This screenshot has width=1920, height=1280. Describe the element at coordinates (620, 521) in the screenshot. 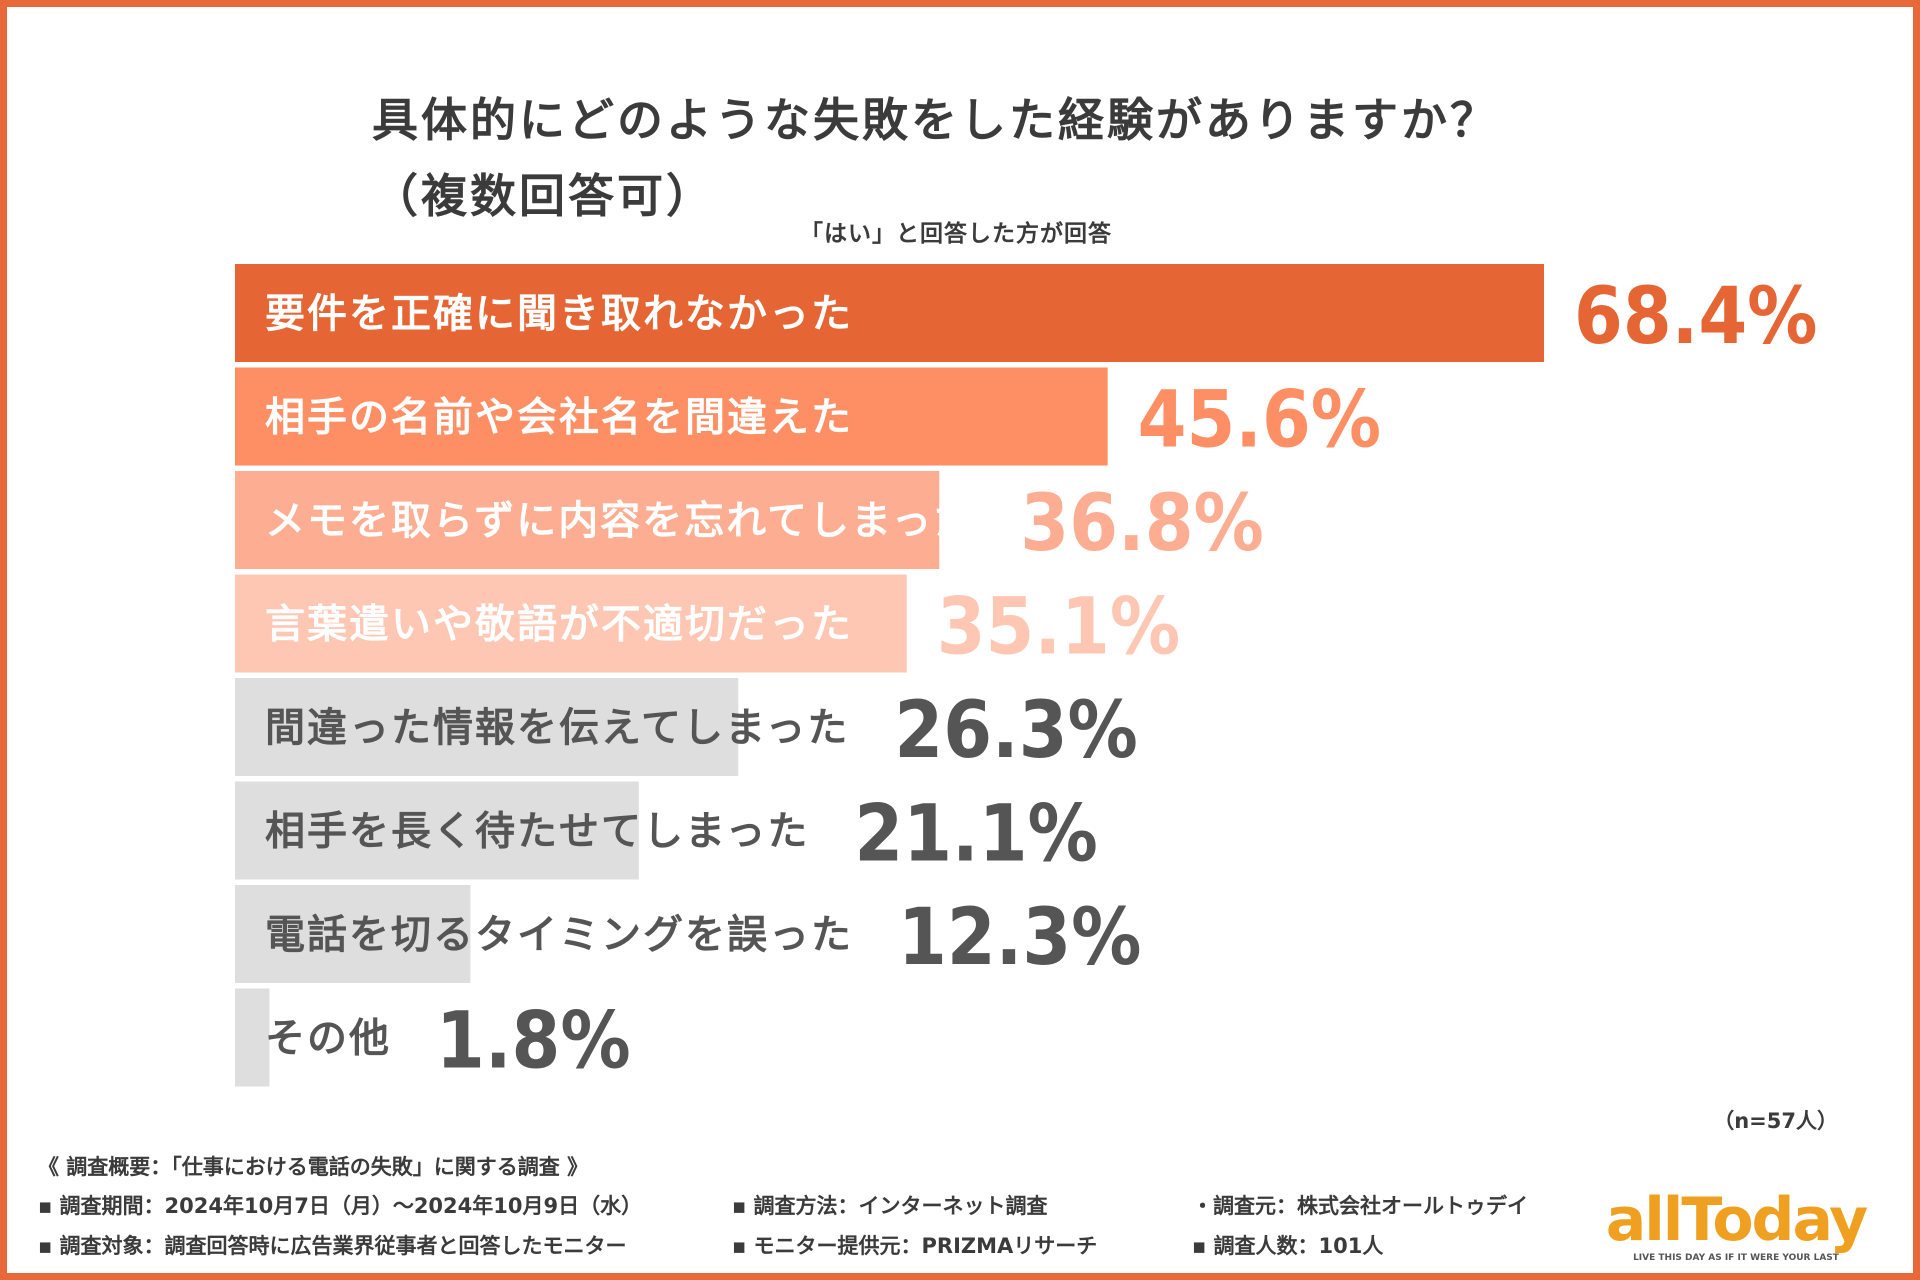

I see `category-label-3: メモを取らずに内容を忘れてしまった` at that location.